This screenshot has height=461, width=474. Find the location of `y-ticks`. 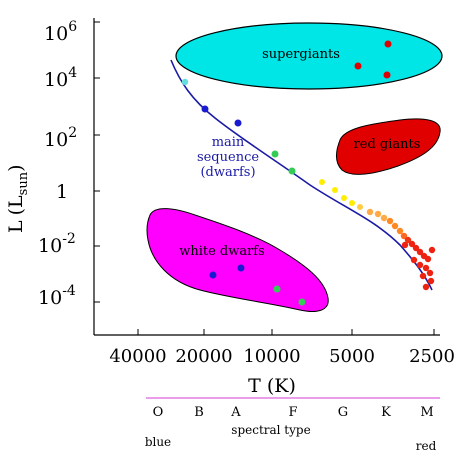

y-ticks is located at coordinates (97, 162).